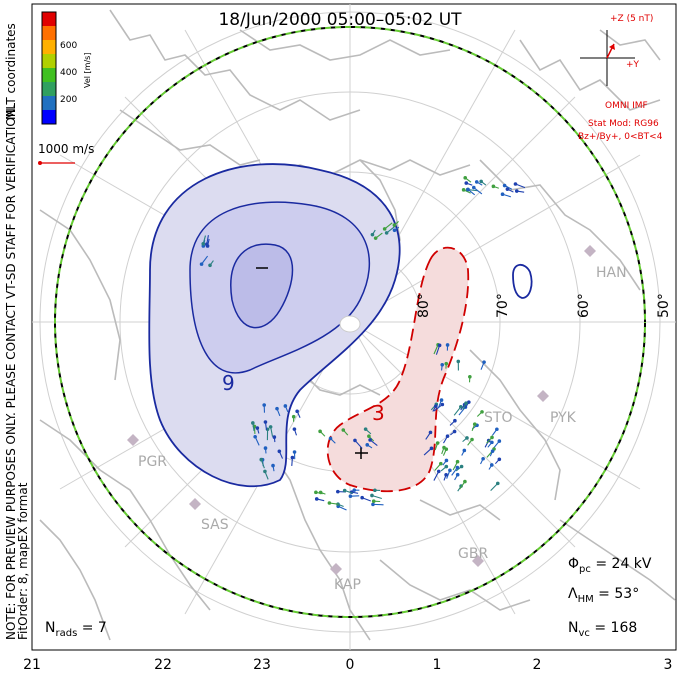  Describe the element at coordinates (347, 585) in the screenshot. I see `site-label-kap: KAP` at that location.